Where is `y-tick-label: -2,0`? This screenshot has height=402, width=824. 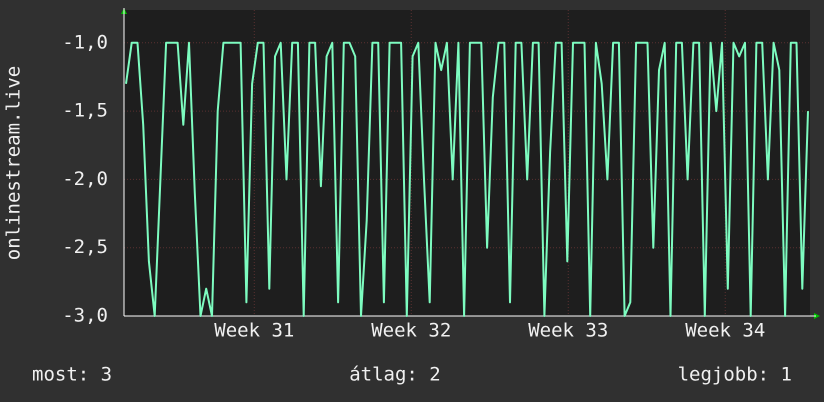
y-tick-label: -2,0 is located at coordinates (85, 179).